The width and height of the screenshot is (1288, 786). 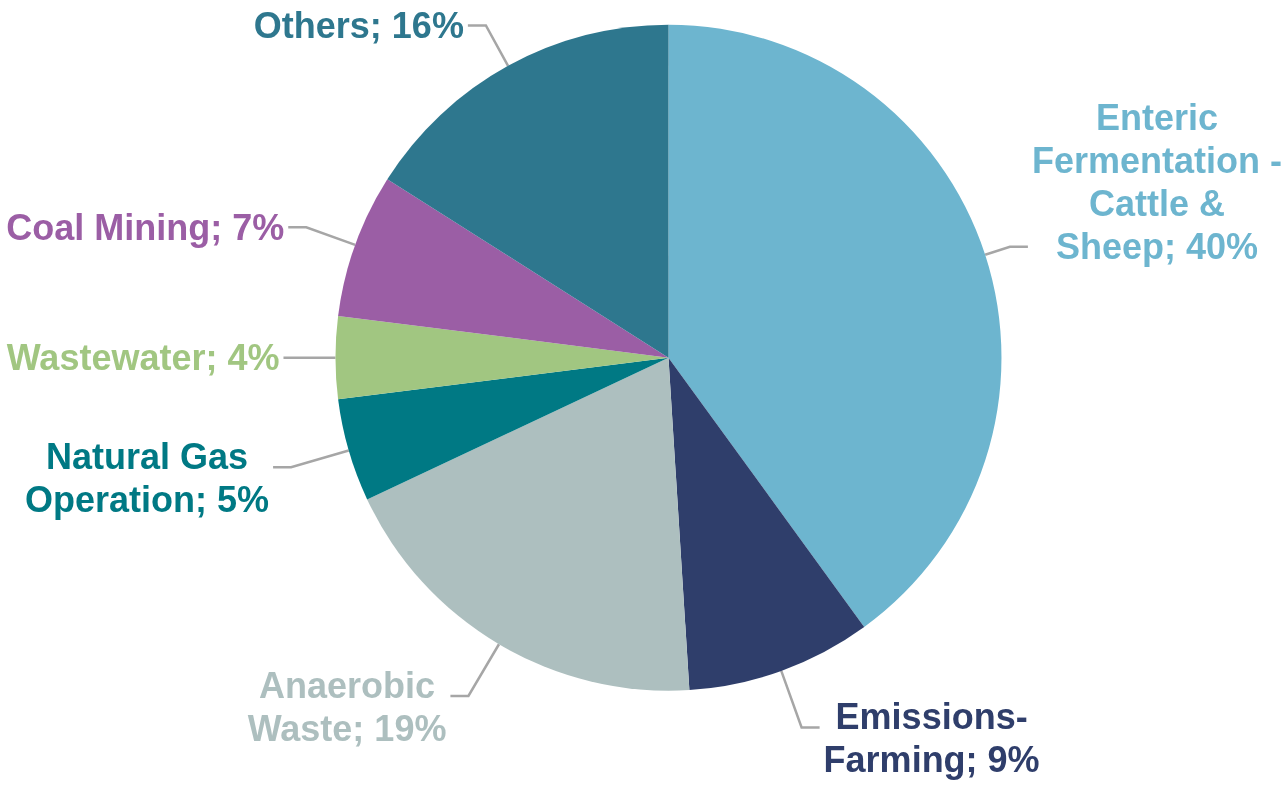 I want to click on slice-label: Others; 16%, so click(x=358, y=26).